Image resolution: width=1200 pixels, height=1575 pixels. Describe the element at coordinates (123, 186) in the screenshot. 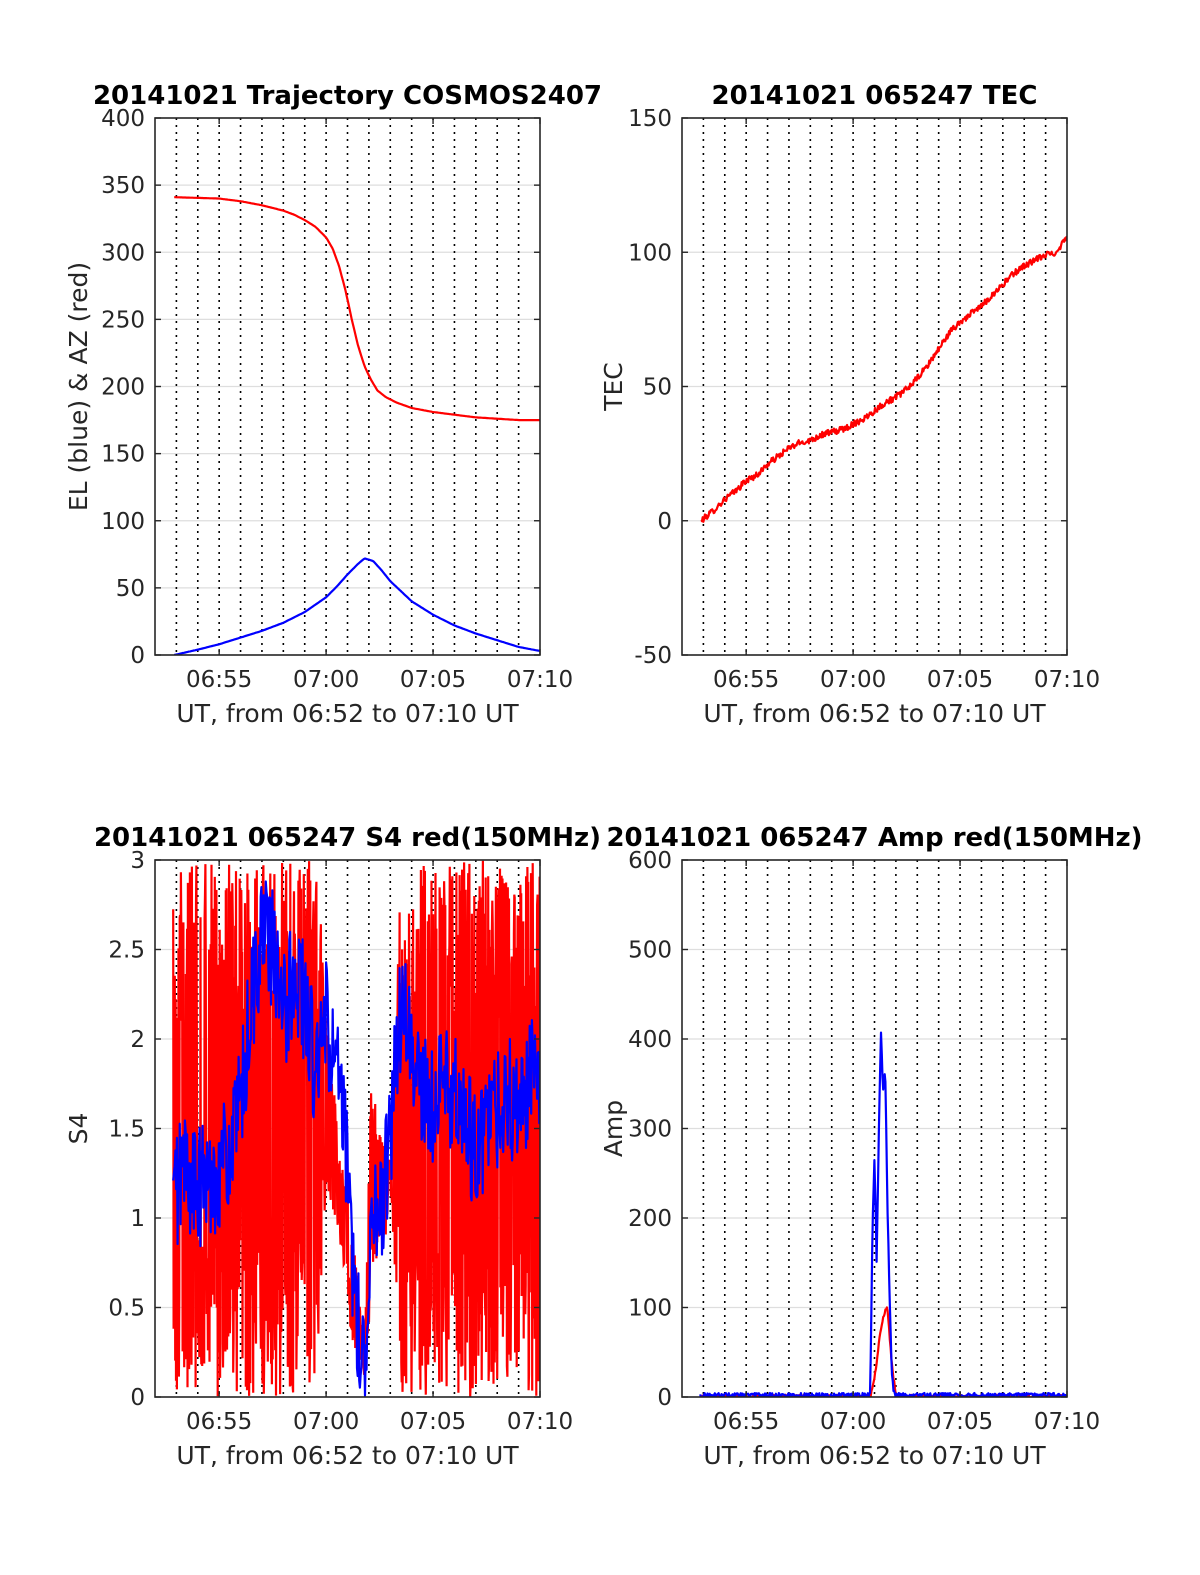

I see `y-tick-label: 350` at that location.